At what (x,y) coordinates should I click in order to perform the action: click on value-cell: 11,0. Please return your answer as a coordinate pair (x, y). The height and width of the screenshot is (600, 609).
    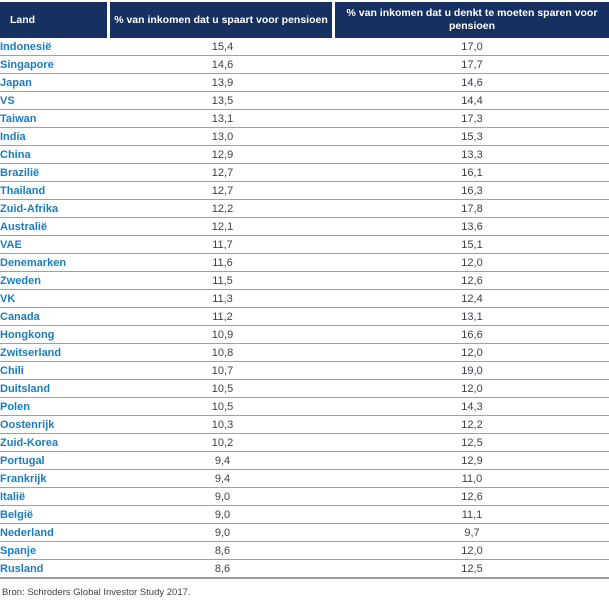
    Looking at the image, I should click on (472, 478).